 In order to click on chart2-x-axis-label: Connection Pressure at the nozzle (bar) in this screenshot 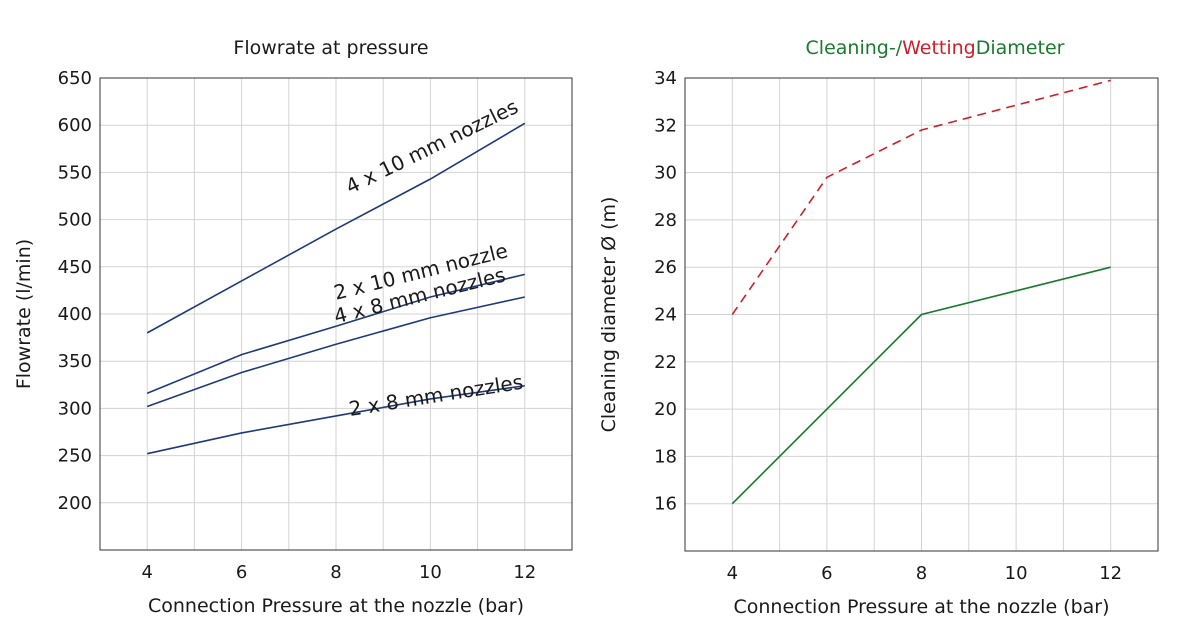, I will do `click(921, 607)`.